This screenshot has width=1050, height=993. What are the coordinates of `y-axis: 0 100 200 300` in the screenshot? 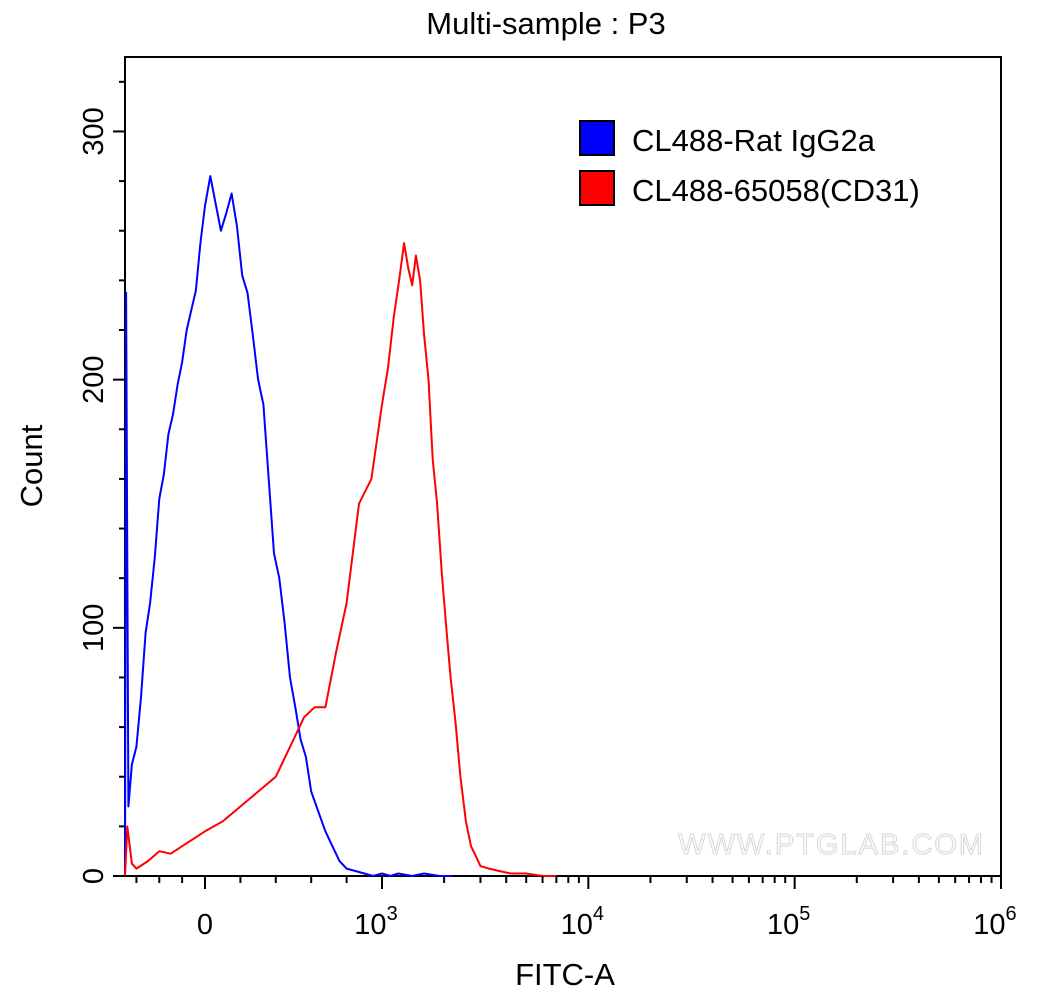 It's located at (101, 482).